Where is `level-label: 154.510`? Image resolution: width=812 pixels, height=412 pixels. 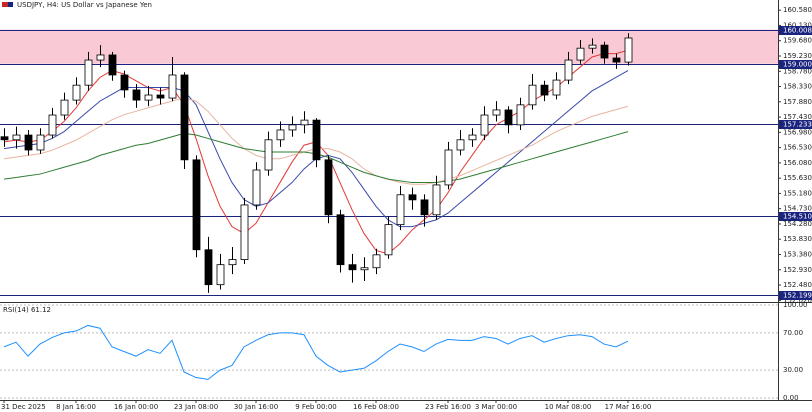 level-label: 154.510 is located at coordinates (797, 217).